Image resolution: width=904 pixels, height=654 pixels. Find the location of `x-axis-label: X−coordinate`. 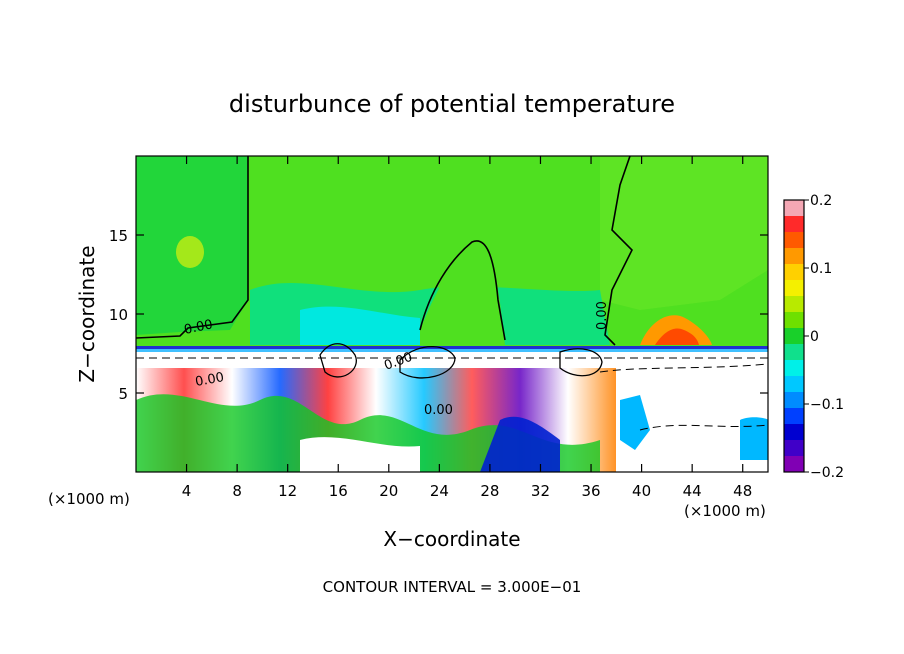

x-axis-label: X−coordinate is located at coordinates (451, 539).